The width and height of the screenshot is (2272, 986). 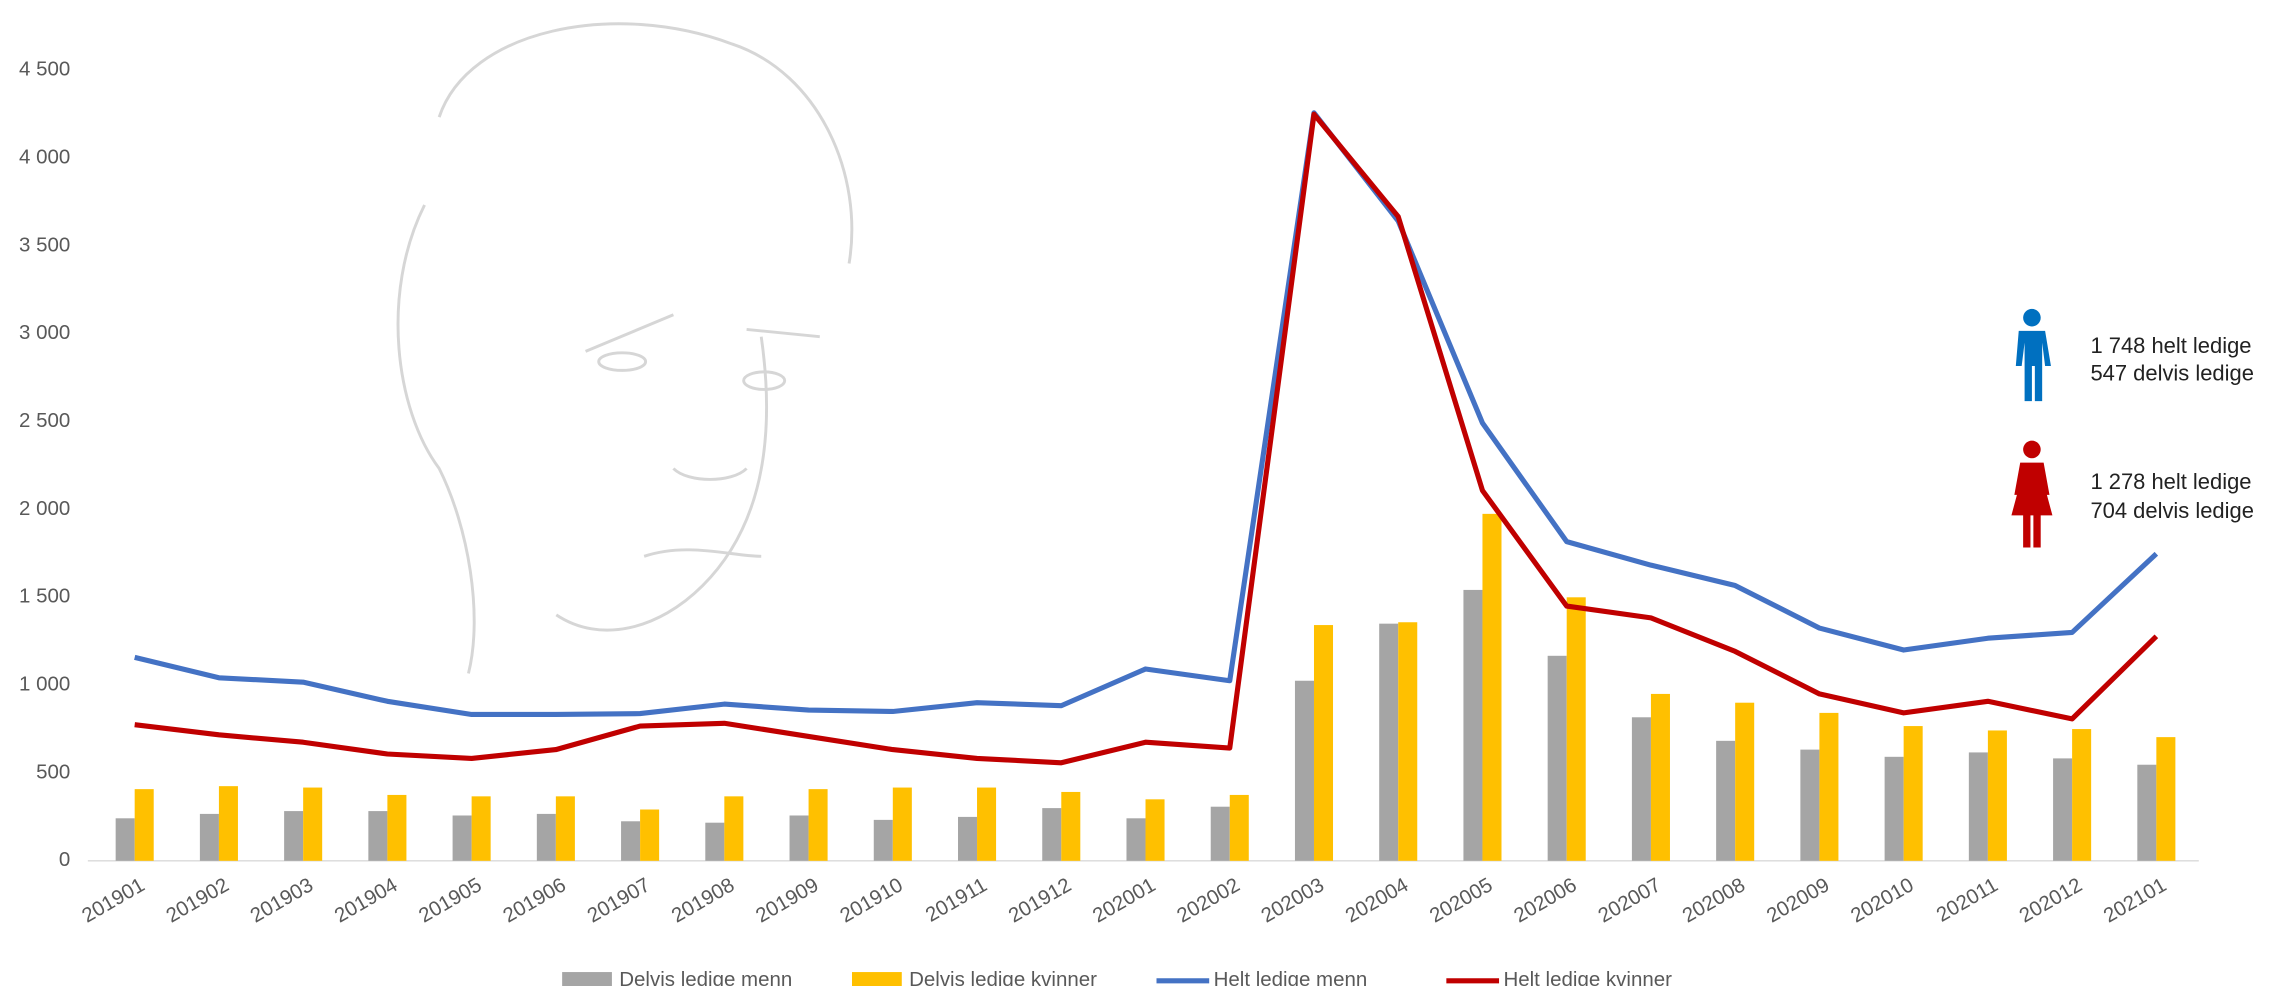 What do you see at coordinates (956, 899) in the screenshot?
I see `x-tick-label: 201911` at bounding box center [956, 899].